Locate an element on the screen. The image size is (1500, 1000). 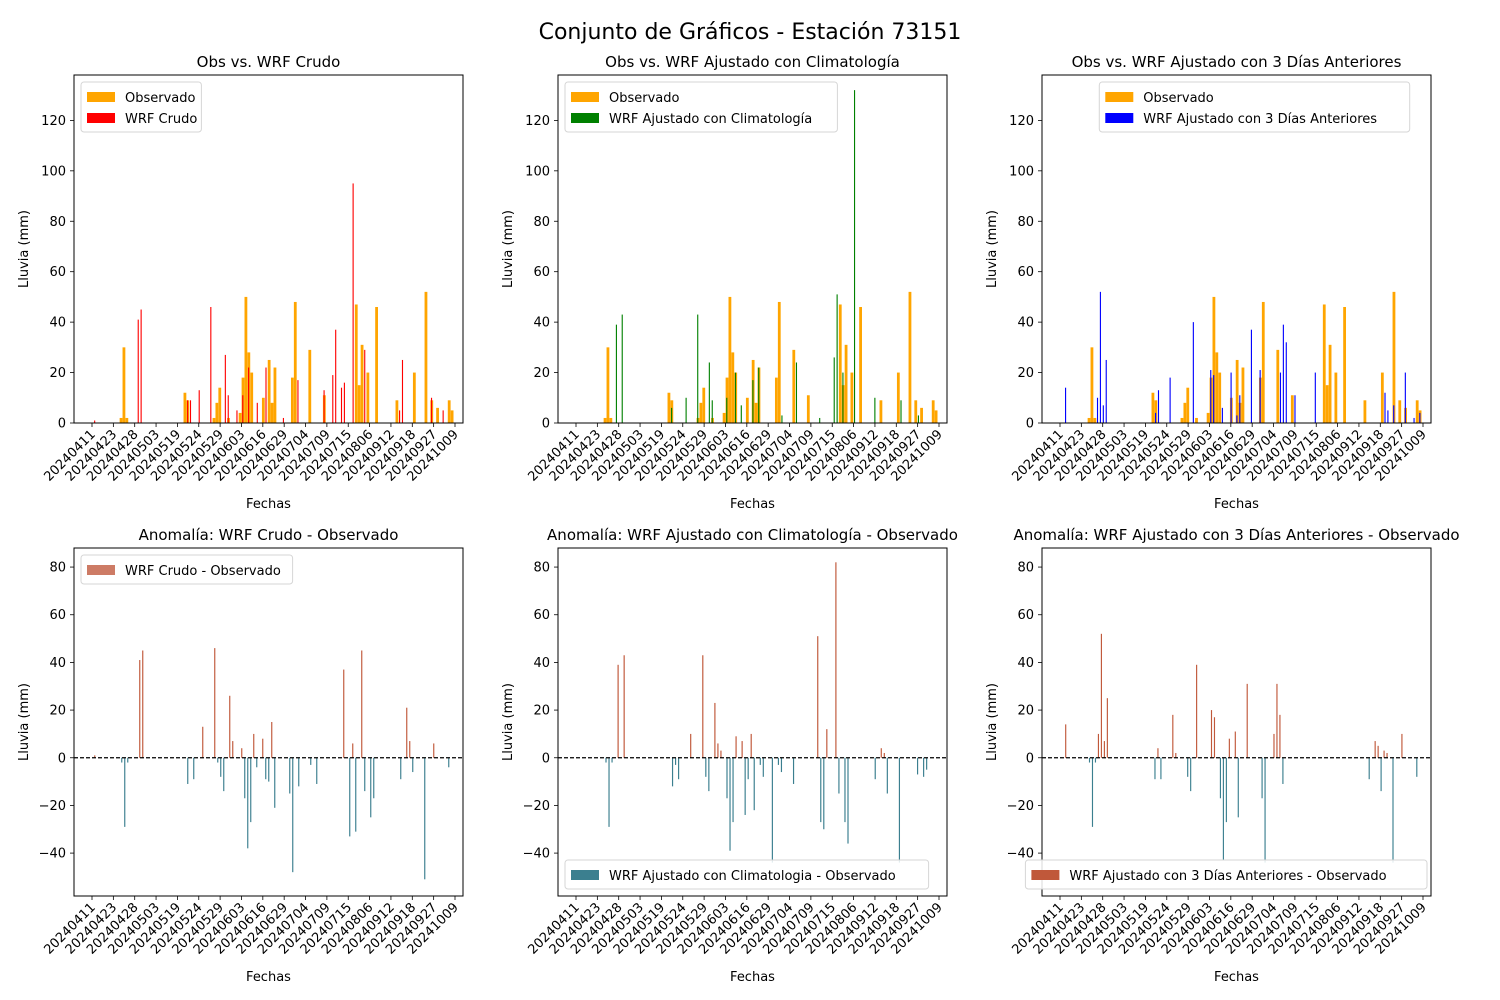
y-tick-label: 20 is located at coordinates (1025, 711).